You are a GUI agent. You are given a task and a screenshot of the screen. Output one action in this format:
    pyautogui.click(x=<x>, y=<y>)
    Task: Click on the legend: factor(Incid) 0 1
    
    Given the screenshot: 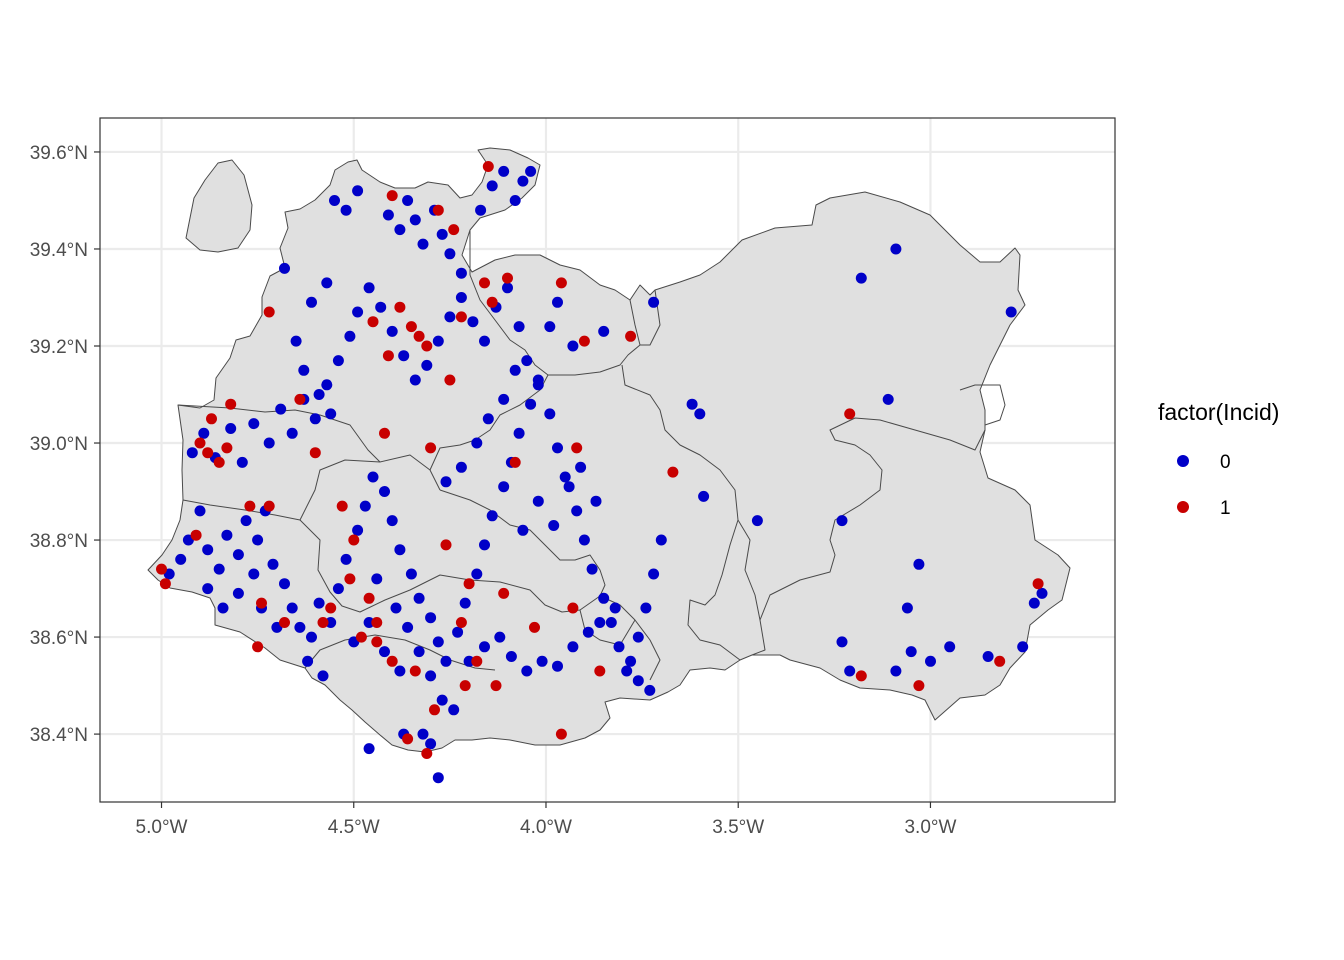 What is the action you would take?
    pyautogui.click(x=1218, y=459)
    